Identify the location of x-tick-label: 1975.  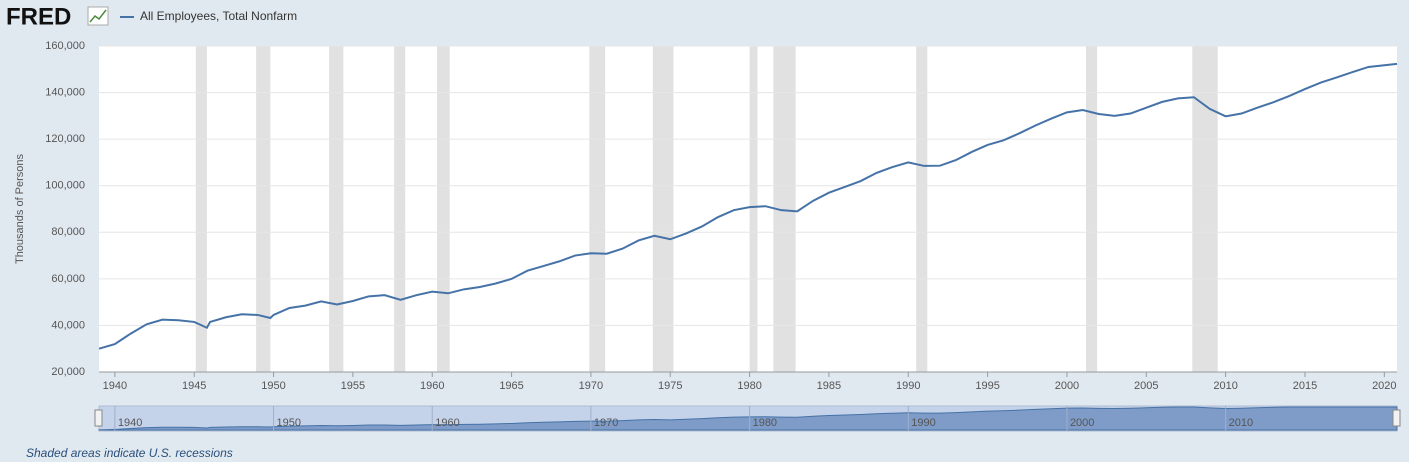
(670, 386).